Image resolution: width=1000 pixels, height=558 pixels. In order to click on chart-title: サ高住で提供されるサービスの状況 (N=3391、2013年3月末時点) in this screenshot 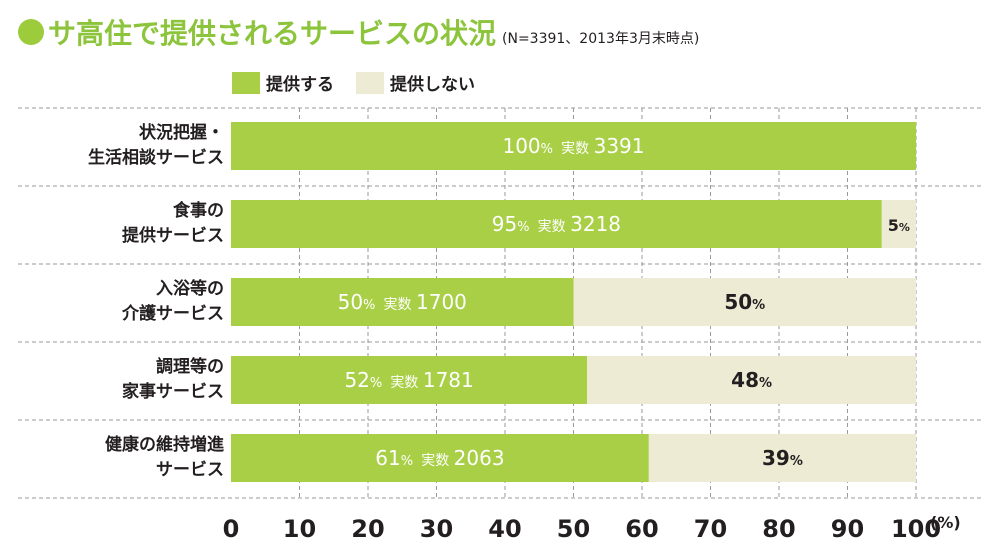, I will do `click(358, 37)`.